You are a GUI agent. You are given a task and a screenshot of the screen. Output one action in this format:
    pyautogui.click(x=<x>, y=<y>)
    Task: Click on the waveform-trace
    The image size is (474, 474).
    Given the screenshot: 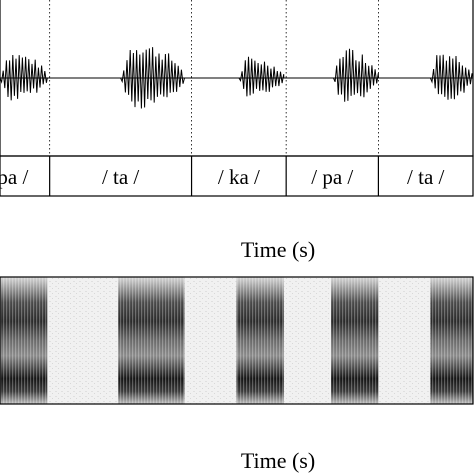 What is the action you would take?
    pyautogui.click(x=237, y=78)
    